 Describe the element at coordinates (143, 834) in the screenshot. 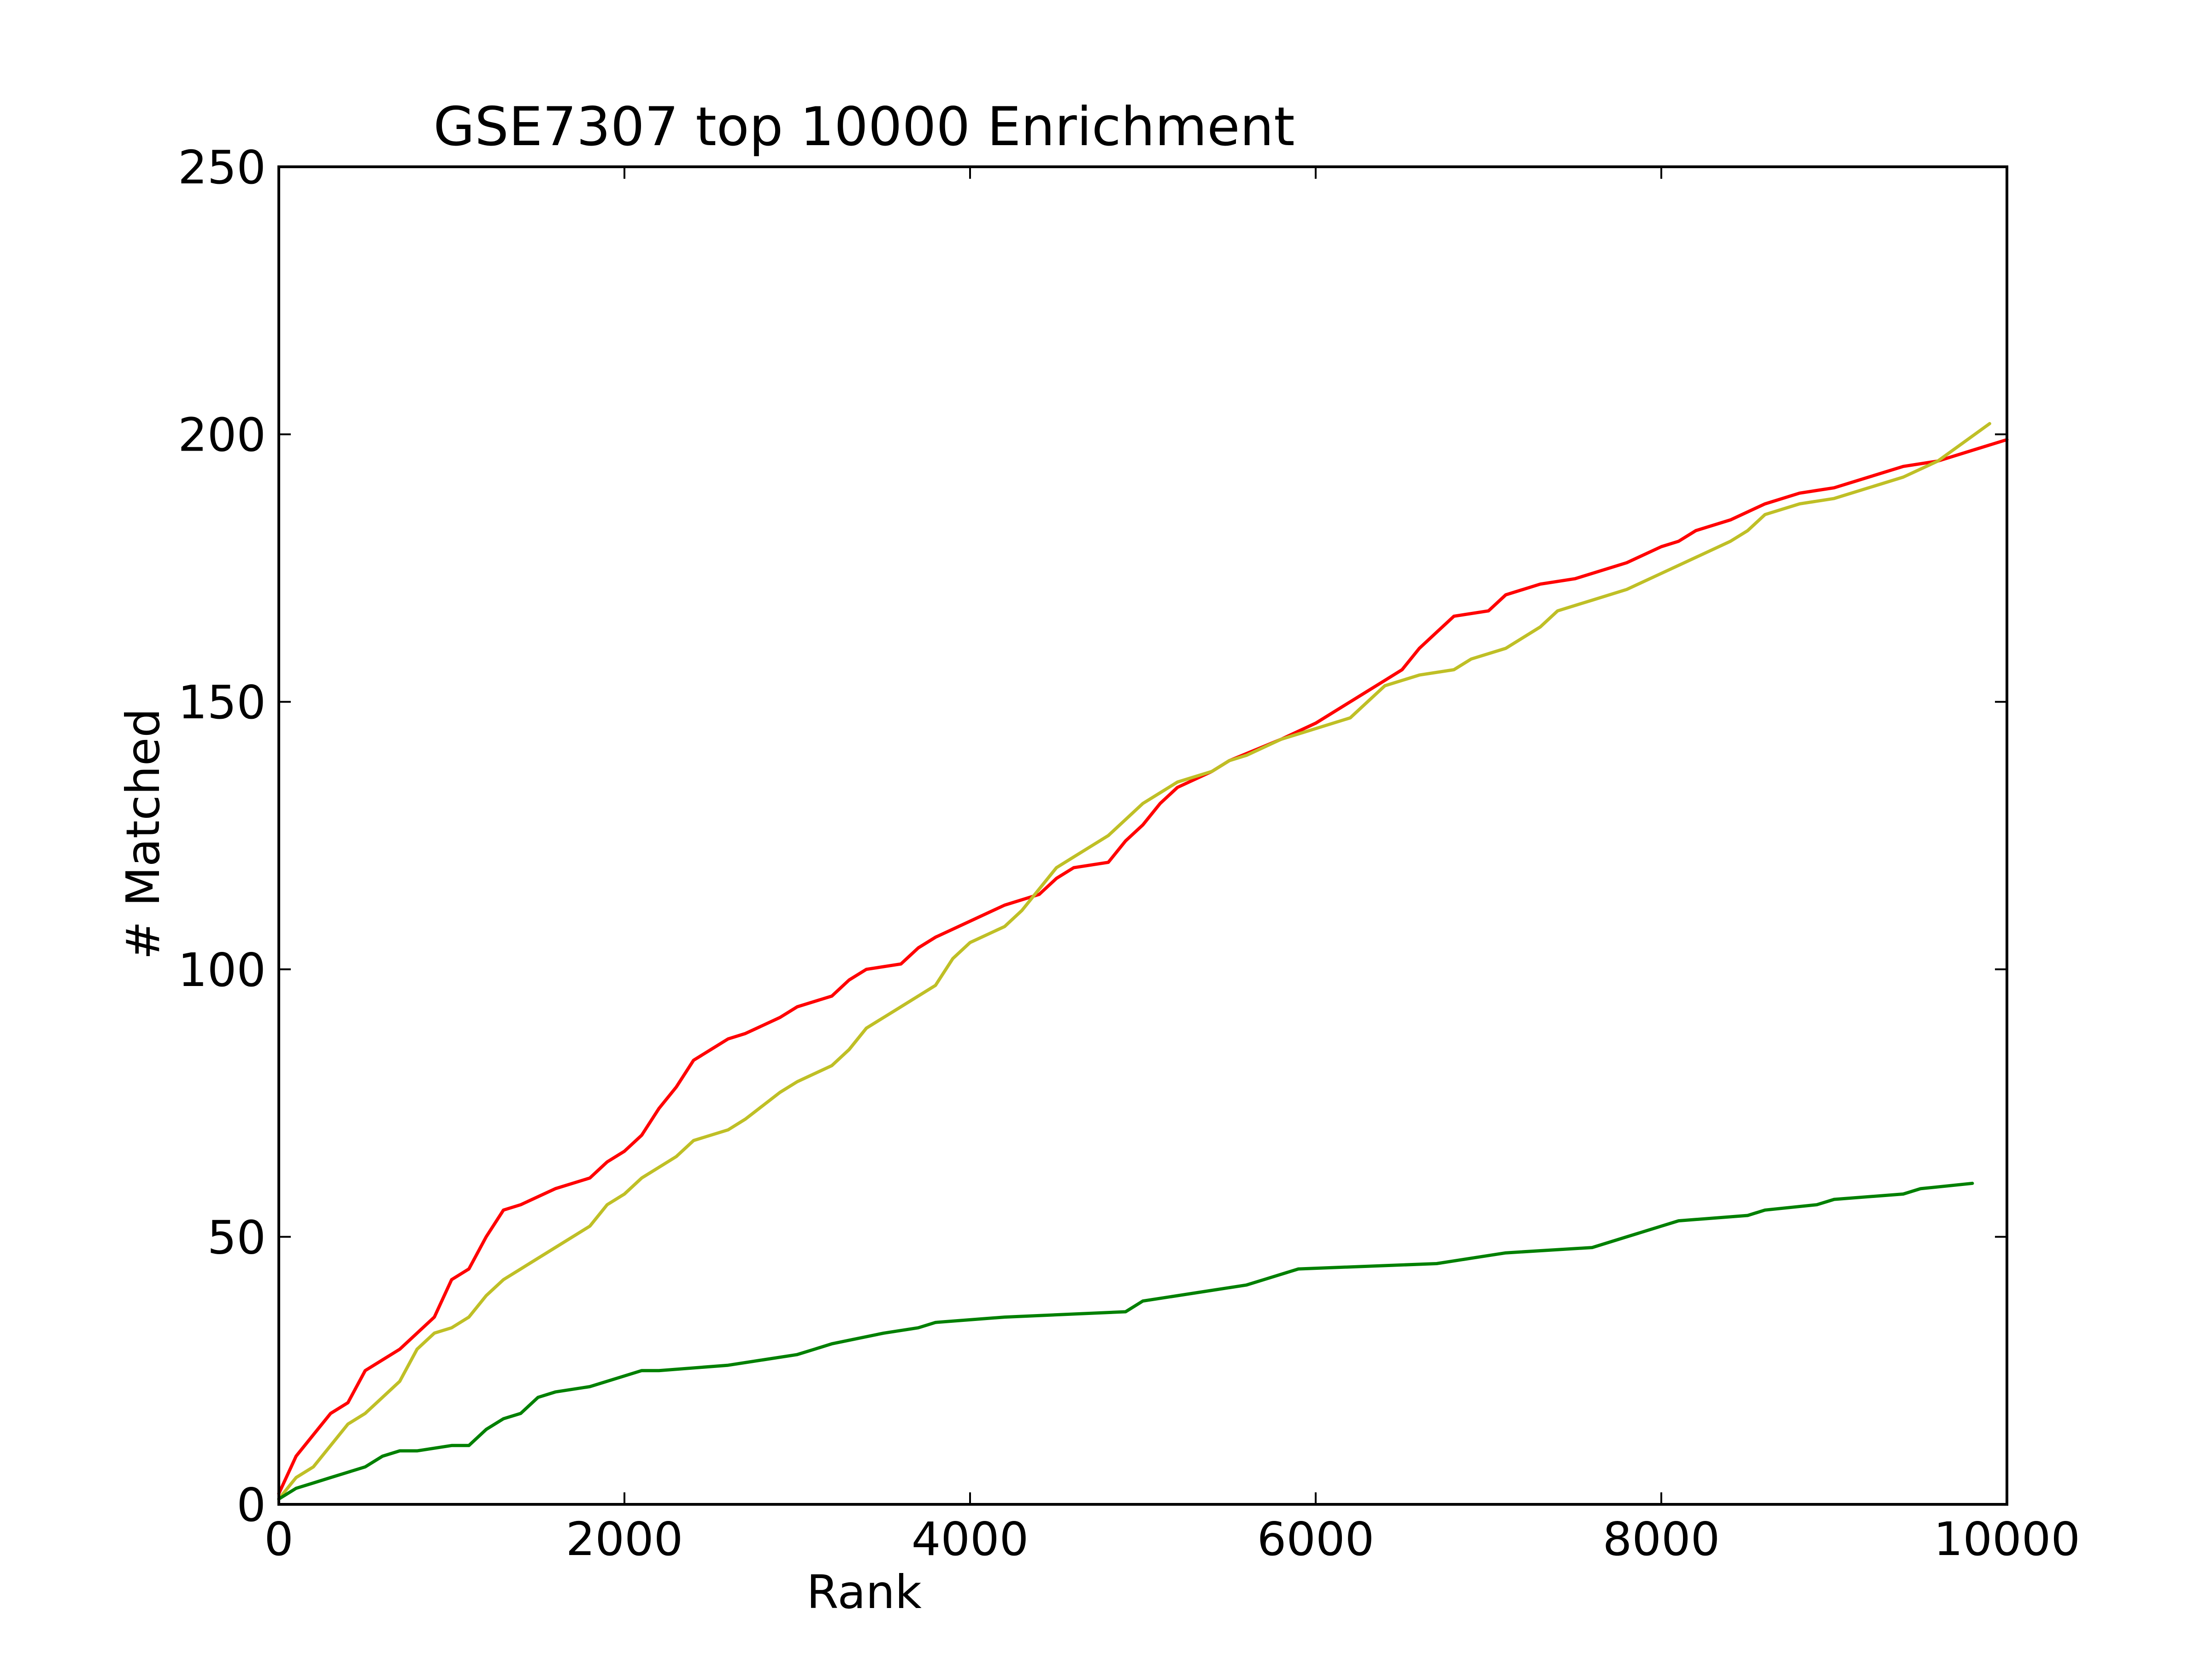

I see `y-axis-label: # Matched` at that location.